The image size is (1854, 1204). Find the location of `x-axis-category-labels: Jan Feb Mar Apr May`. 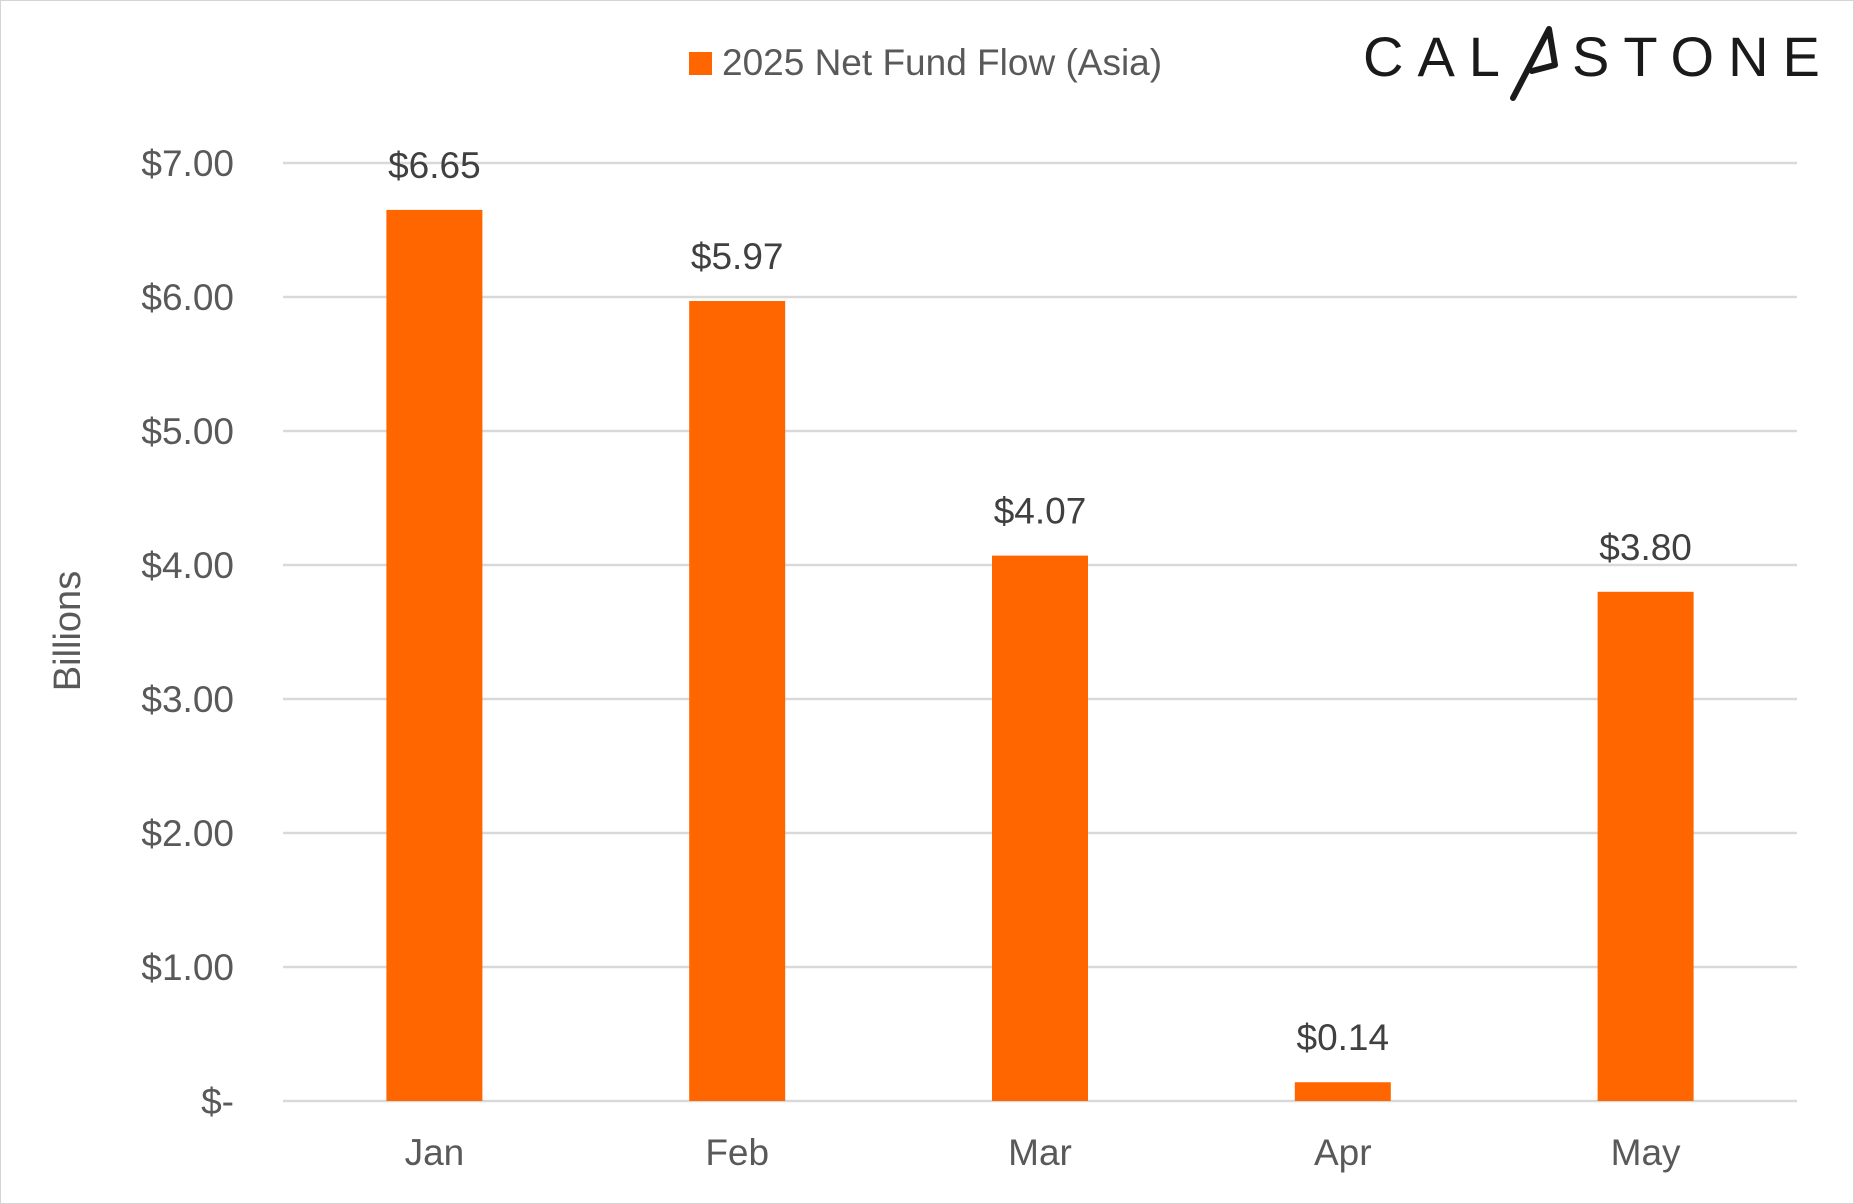

x-axis-category-labels: Jan Feb Mar Apr May is located at coordinates (1043, 1152).